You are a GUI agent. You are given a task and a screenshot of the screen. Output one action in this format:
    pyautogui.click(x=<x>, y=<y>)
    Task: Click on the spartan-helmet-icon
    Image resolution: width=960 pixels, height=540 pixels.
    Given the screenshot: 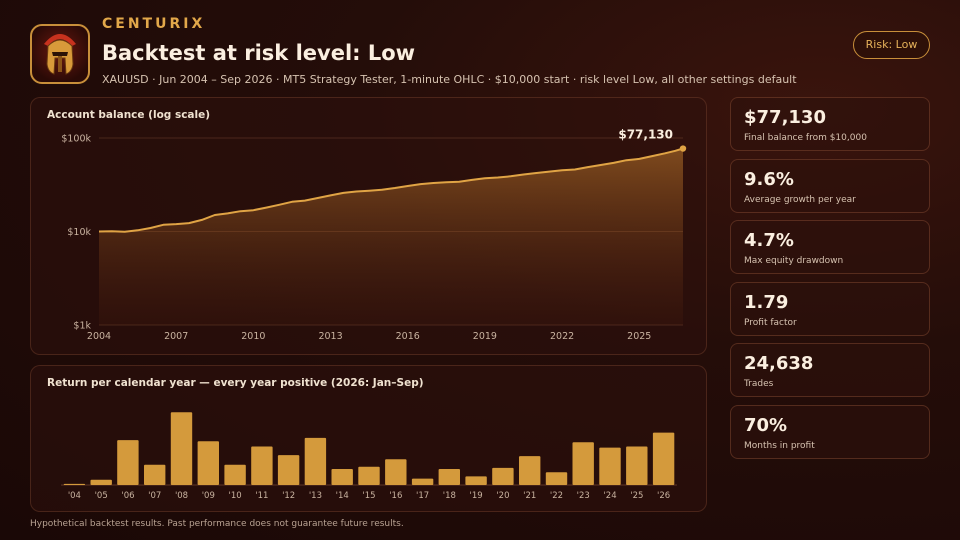 What is the action you would take?
    pyautogui.click(x=60, y=54)
    